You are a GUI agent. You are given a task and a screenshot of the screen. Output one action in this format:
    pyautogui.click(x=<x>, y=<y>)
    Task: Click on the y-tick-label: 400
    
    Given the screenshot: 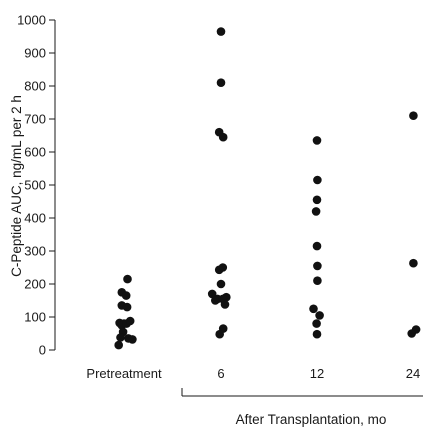 What is the action you would take?
    pyautogui.click(x=35, y=218)
    